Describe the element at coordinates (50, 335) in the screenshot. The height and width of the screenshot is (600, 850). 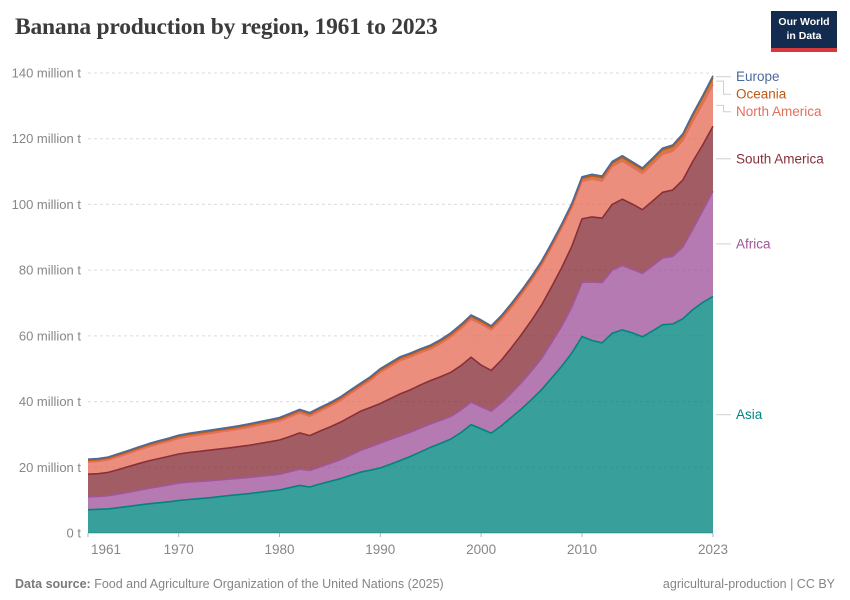
I see `y-tick-label-60: 60 million t` at that location.